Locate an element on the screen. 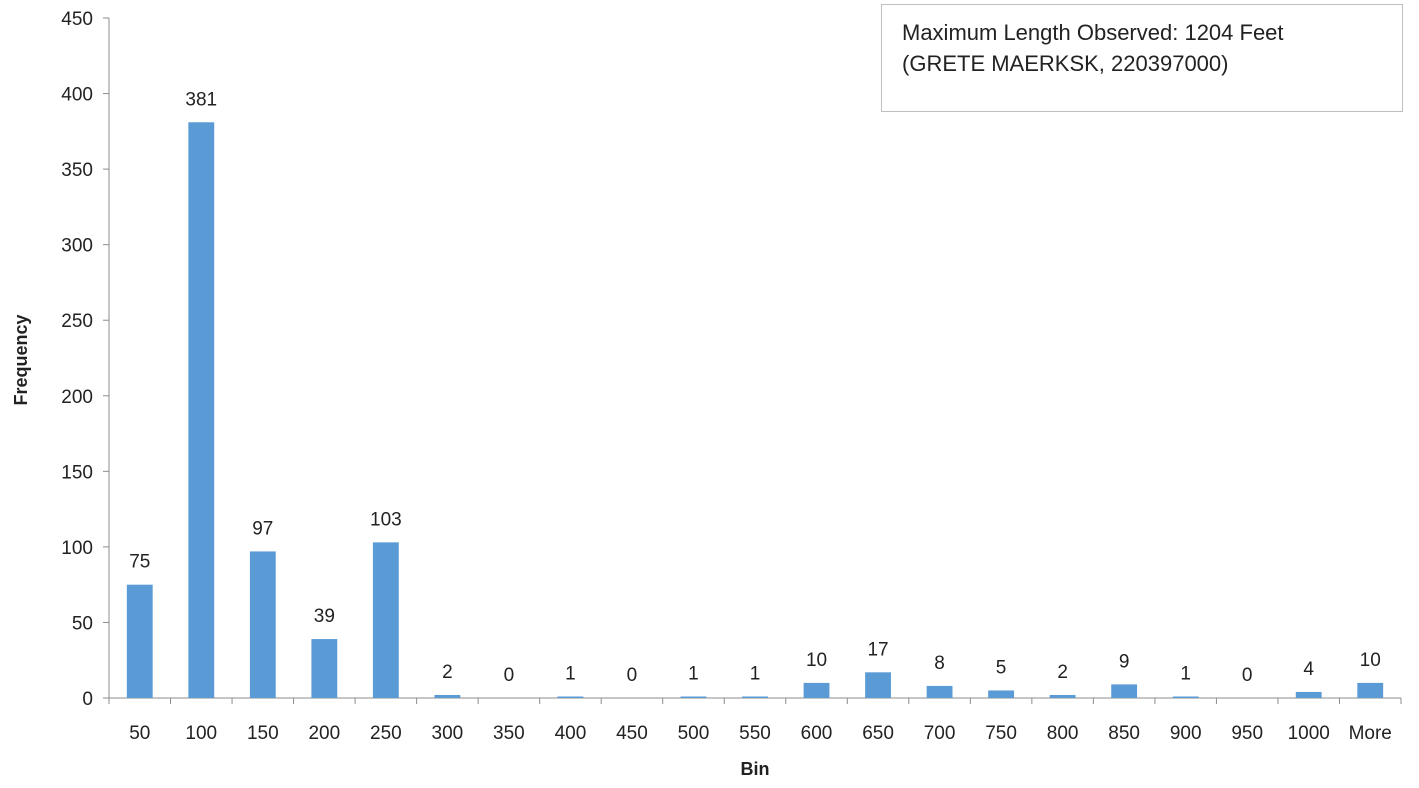  x-tick-label: 500 is located at coordinates (694, 733).